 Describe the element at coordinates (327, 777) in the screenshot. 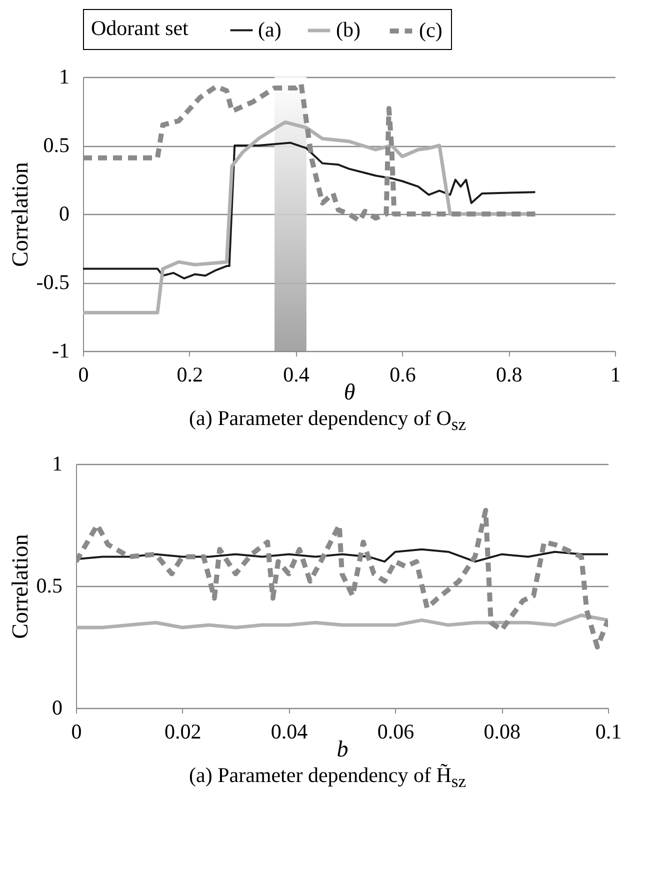

I see `text: (a) Parameter dependency of H̃$_{sz}$` at that location.